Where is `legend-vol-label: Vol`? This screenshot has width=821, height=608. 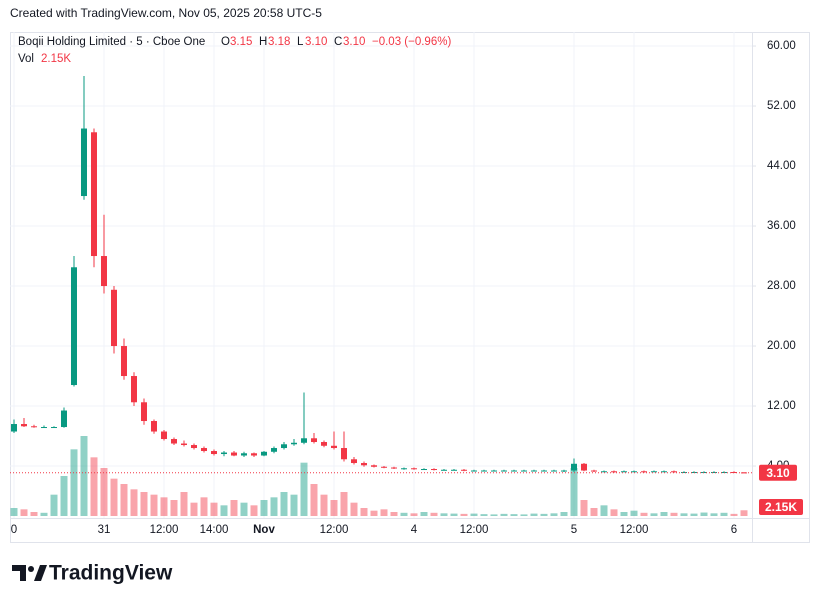 legend-vol-label: Vol is located at coordinates (26, 59).